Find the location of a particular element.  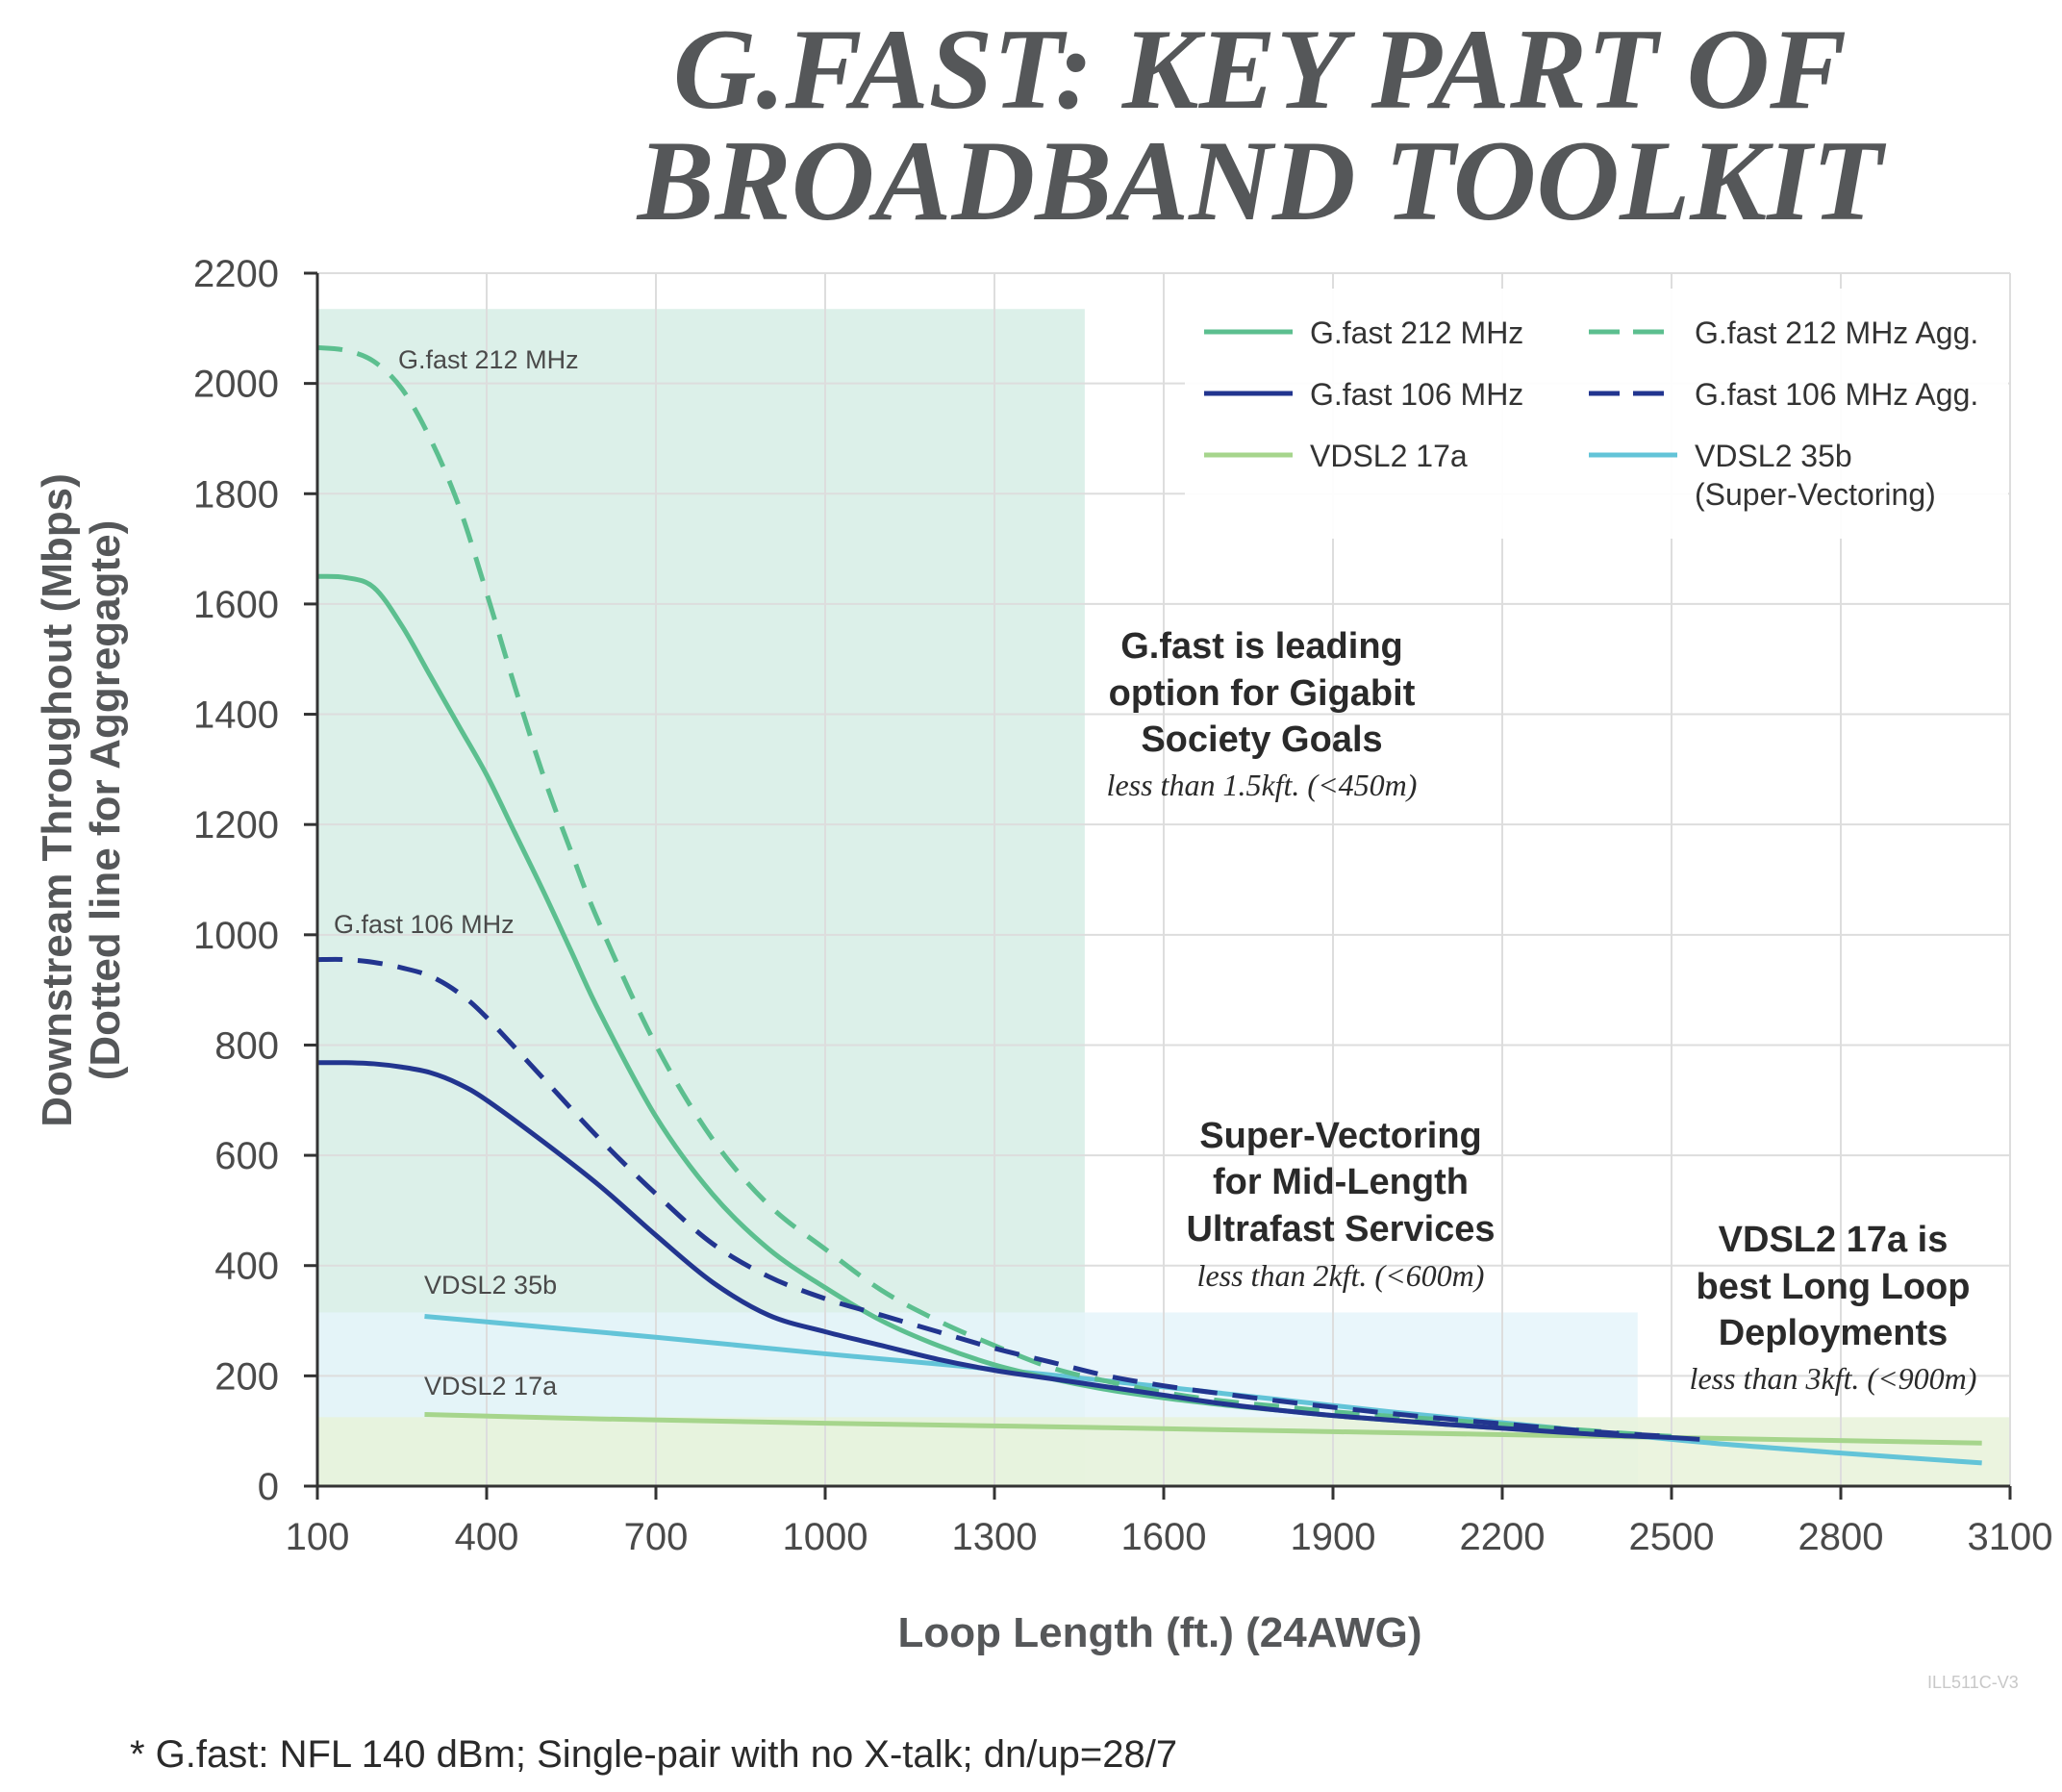

x-tick-label-1300: 1300 is located at coordinates (995, 1537).